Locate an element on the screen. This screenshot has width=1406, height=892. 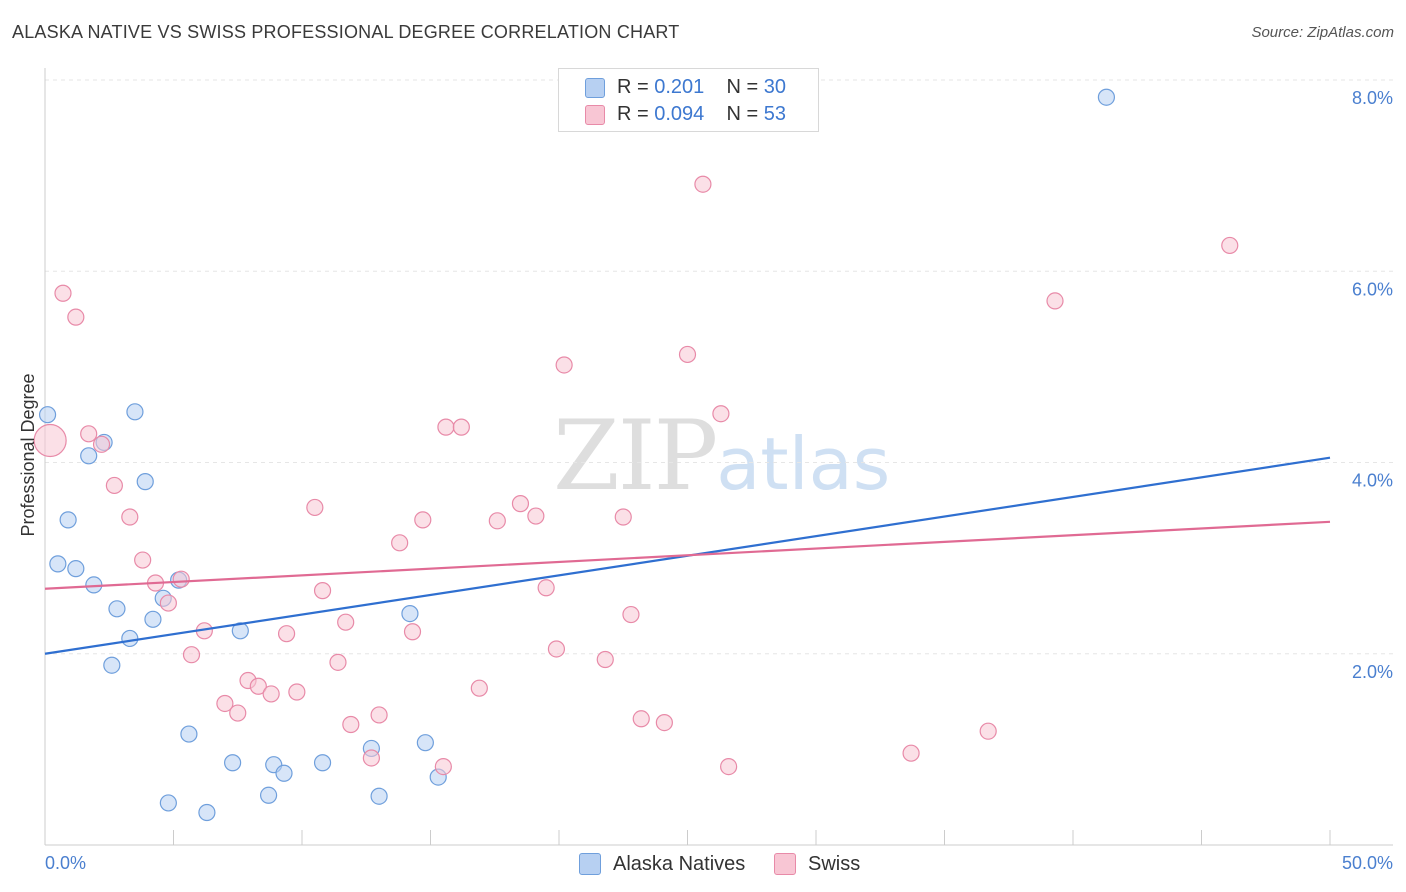
y-tick-label: 6.0% is located at coordinates (1372, 289).